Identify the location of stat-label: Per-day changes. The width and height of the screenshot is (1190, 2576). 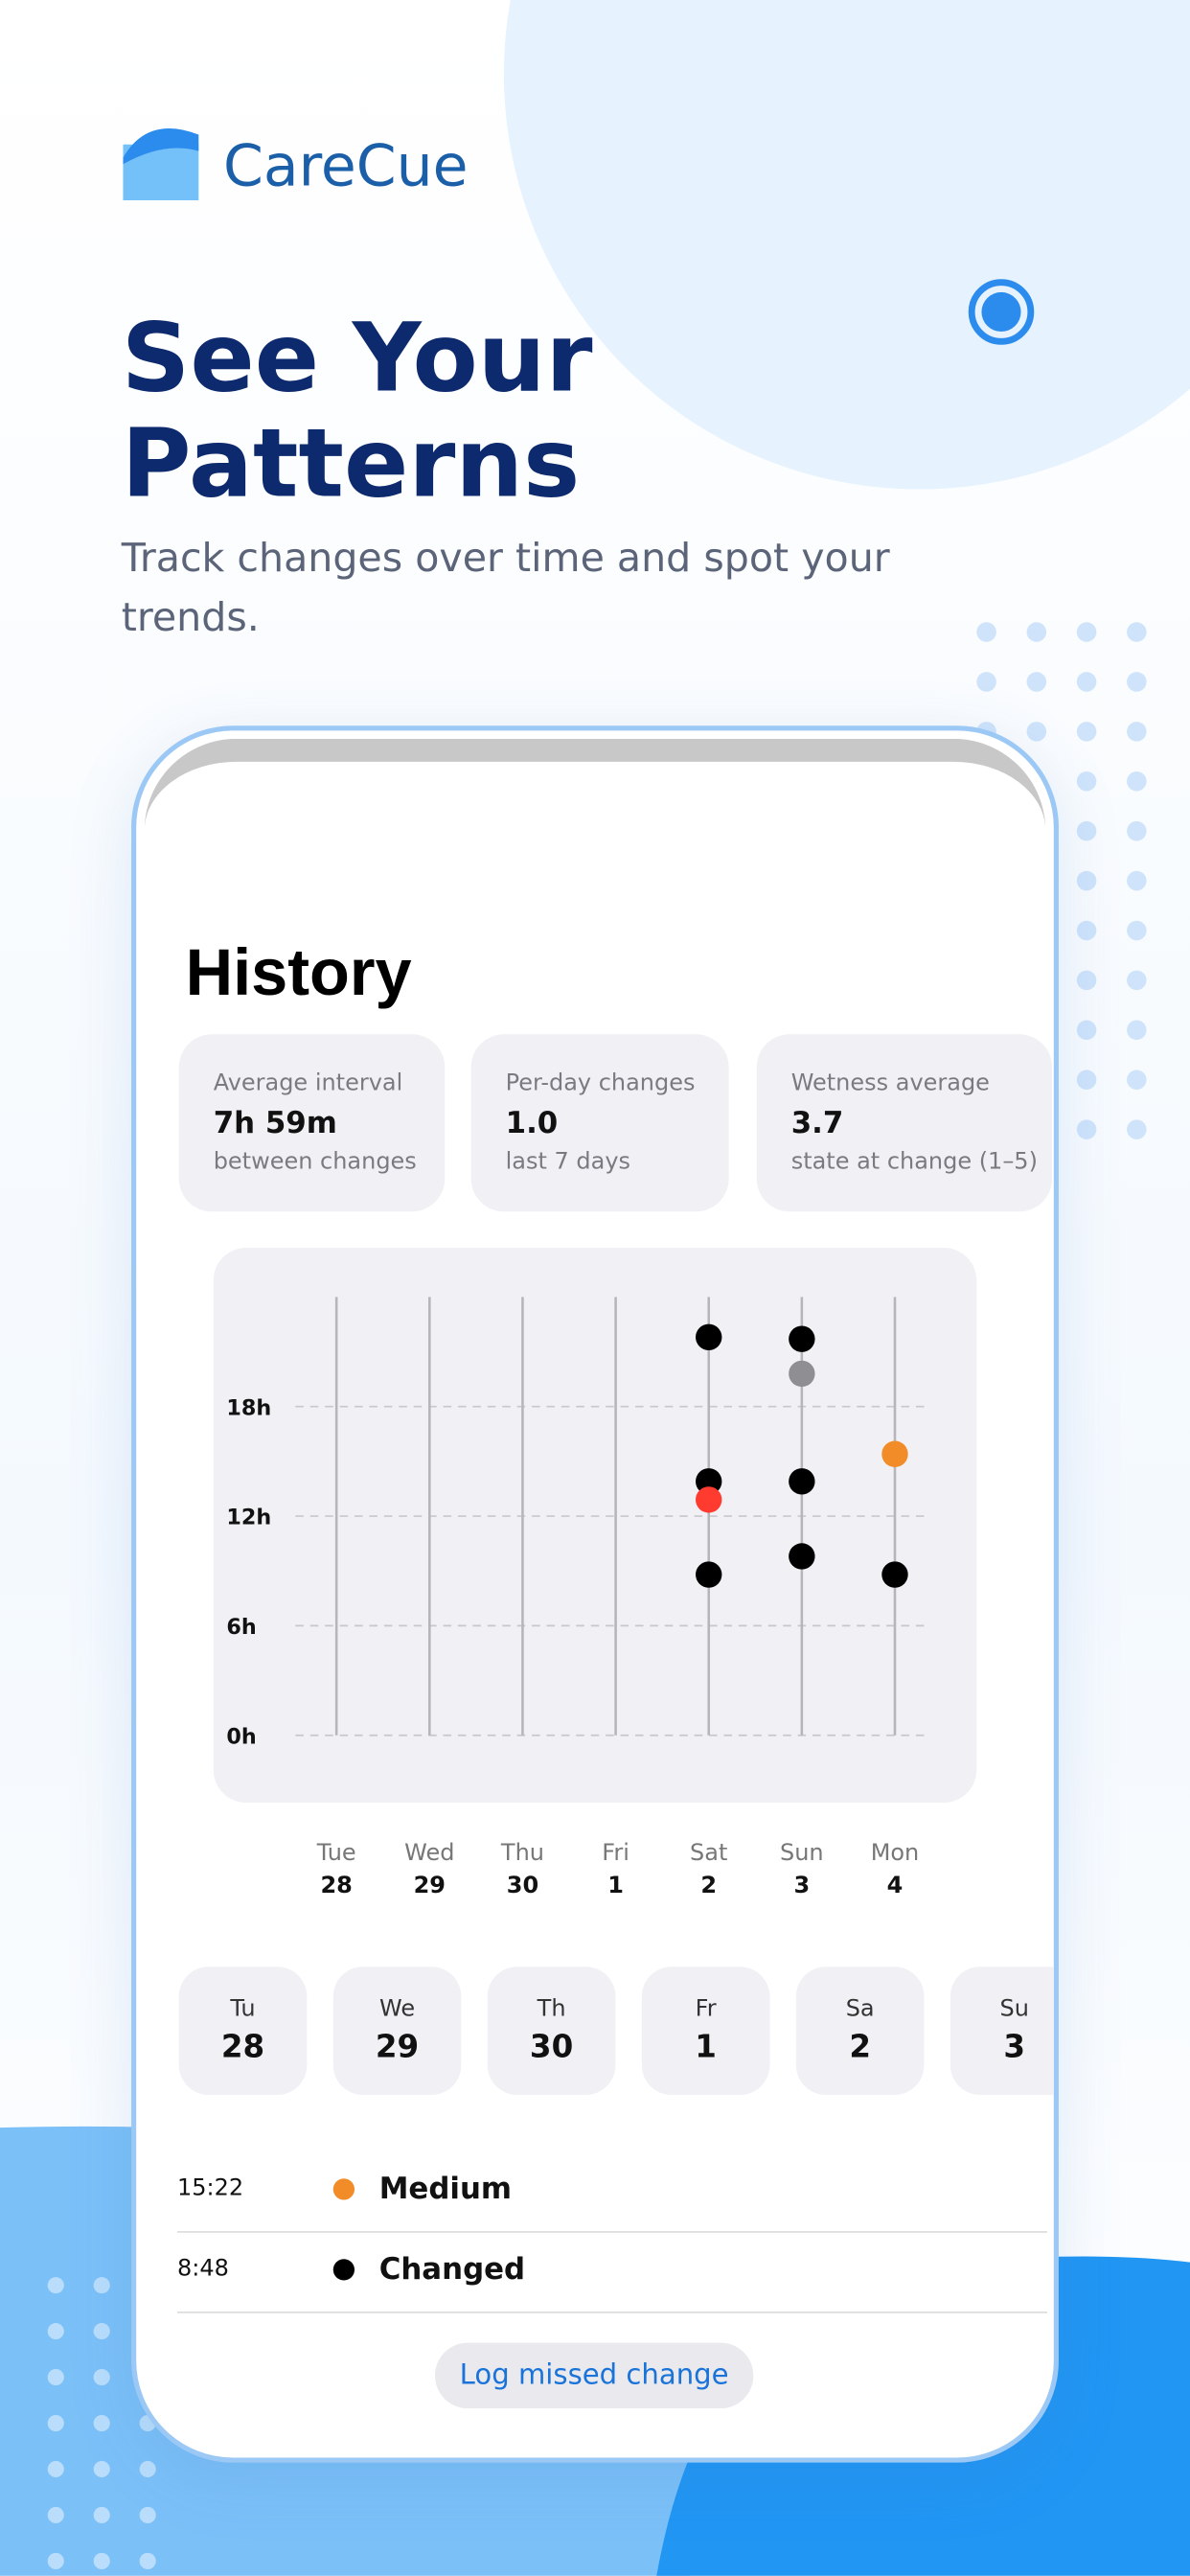
(601, 1084).